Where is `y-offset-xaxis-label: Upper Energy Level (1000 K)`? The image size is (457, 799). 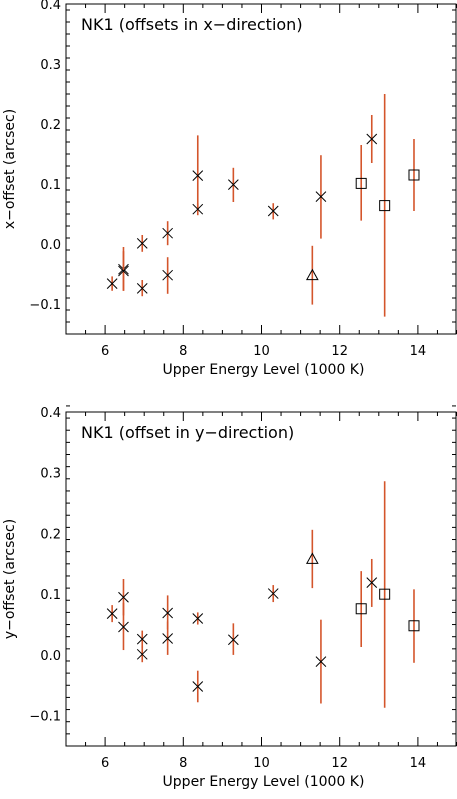
y-offset-xaxis-label: Upper Energy Level (1000 K) is located at coordinates (264, 782).